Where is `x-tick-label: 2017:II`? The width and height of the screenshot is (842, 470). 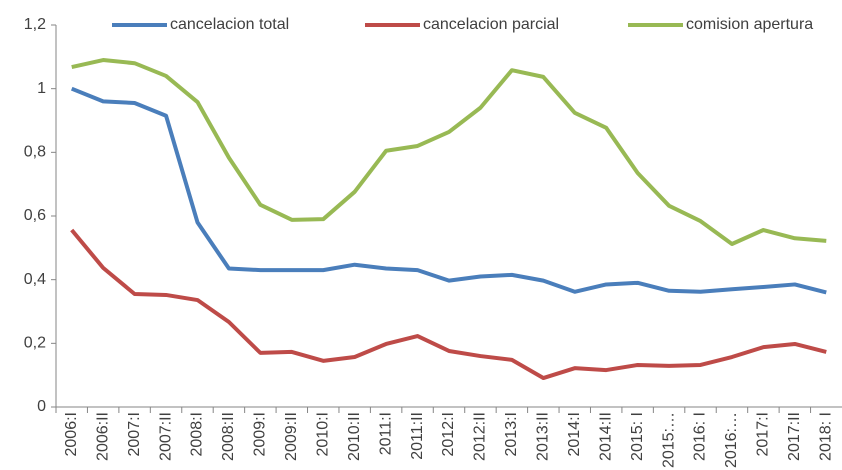 x-tick-label: 2017:II is located at coordinates (794, 436).